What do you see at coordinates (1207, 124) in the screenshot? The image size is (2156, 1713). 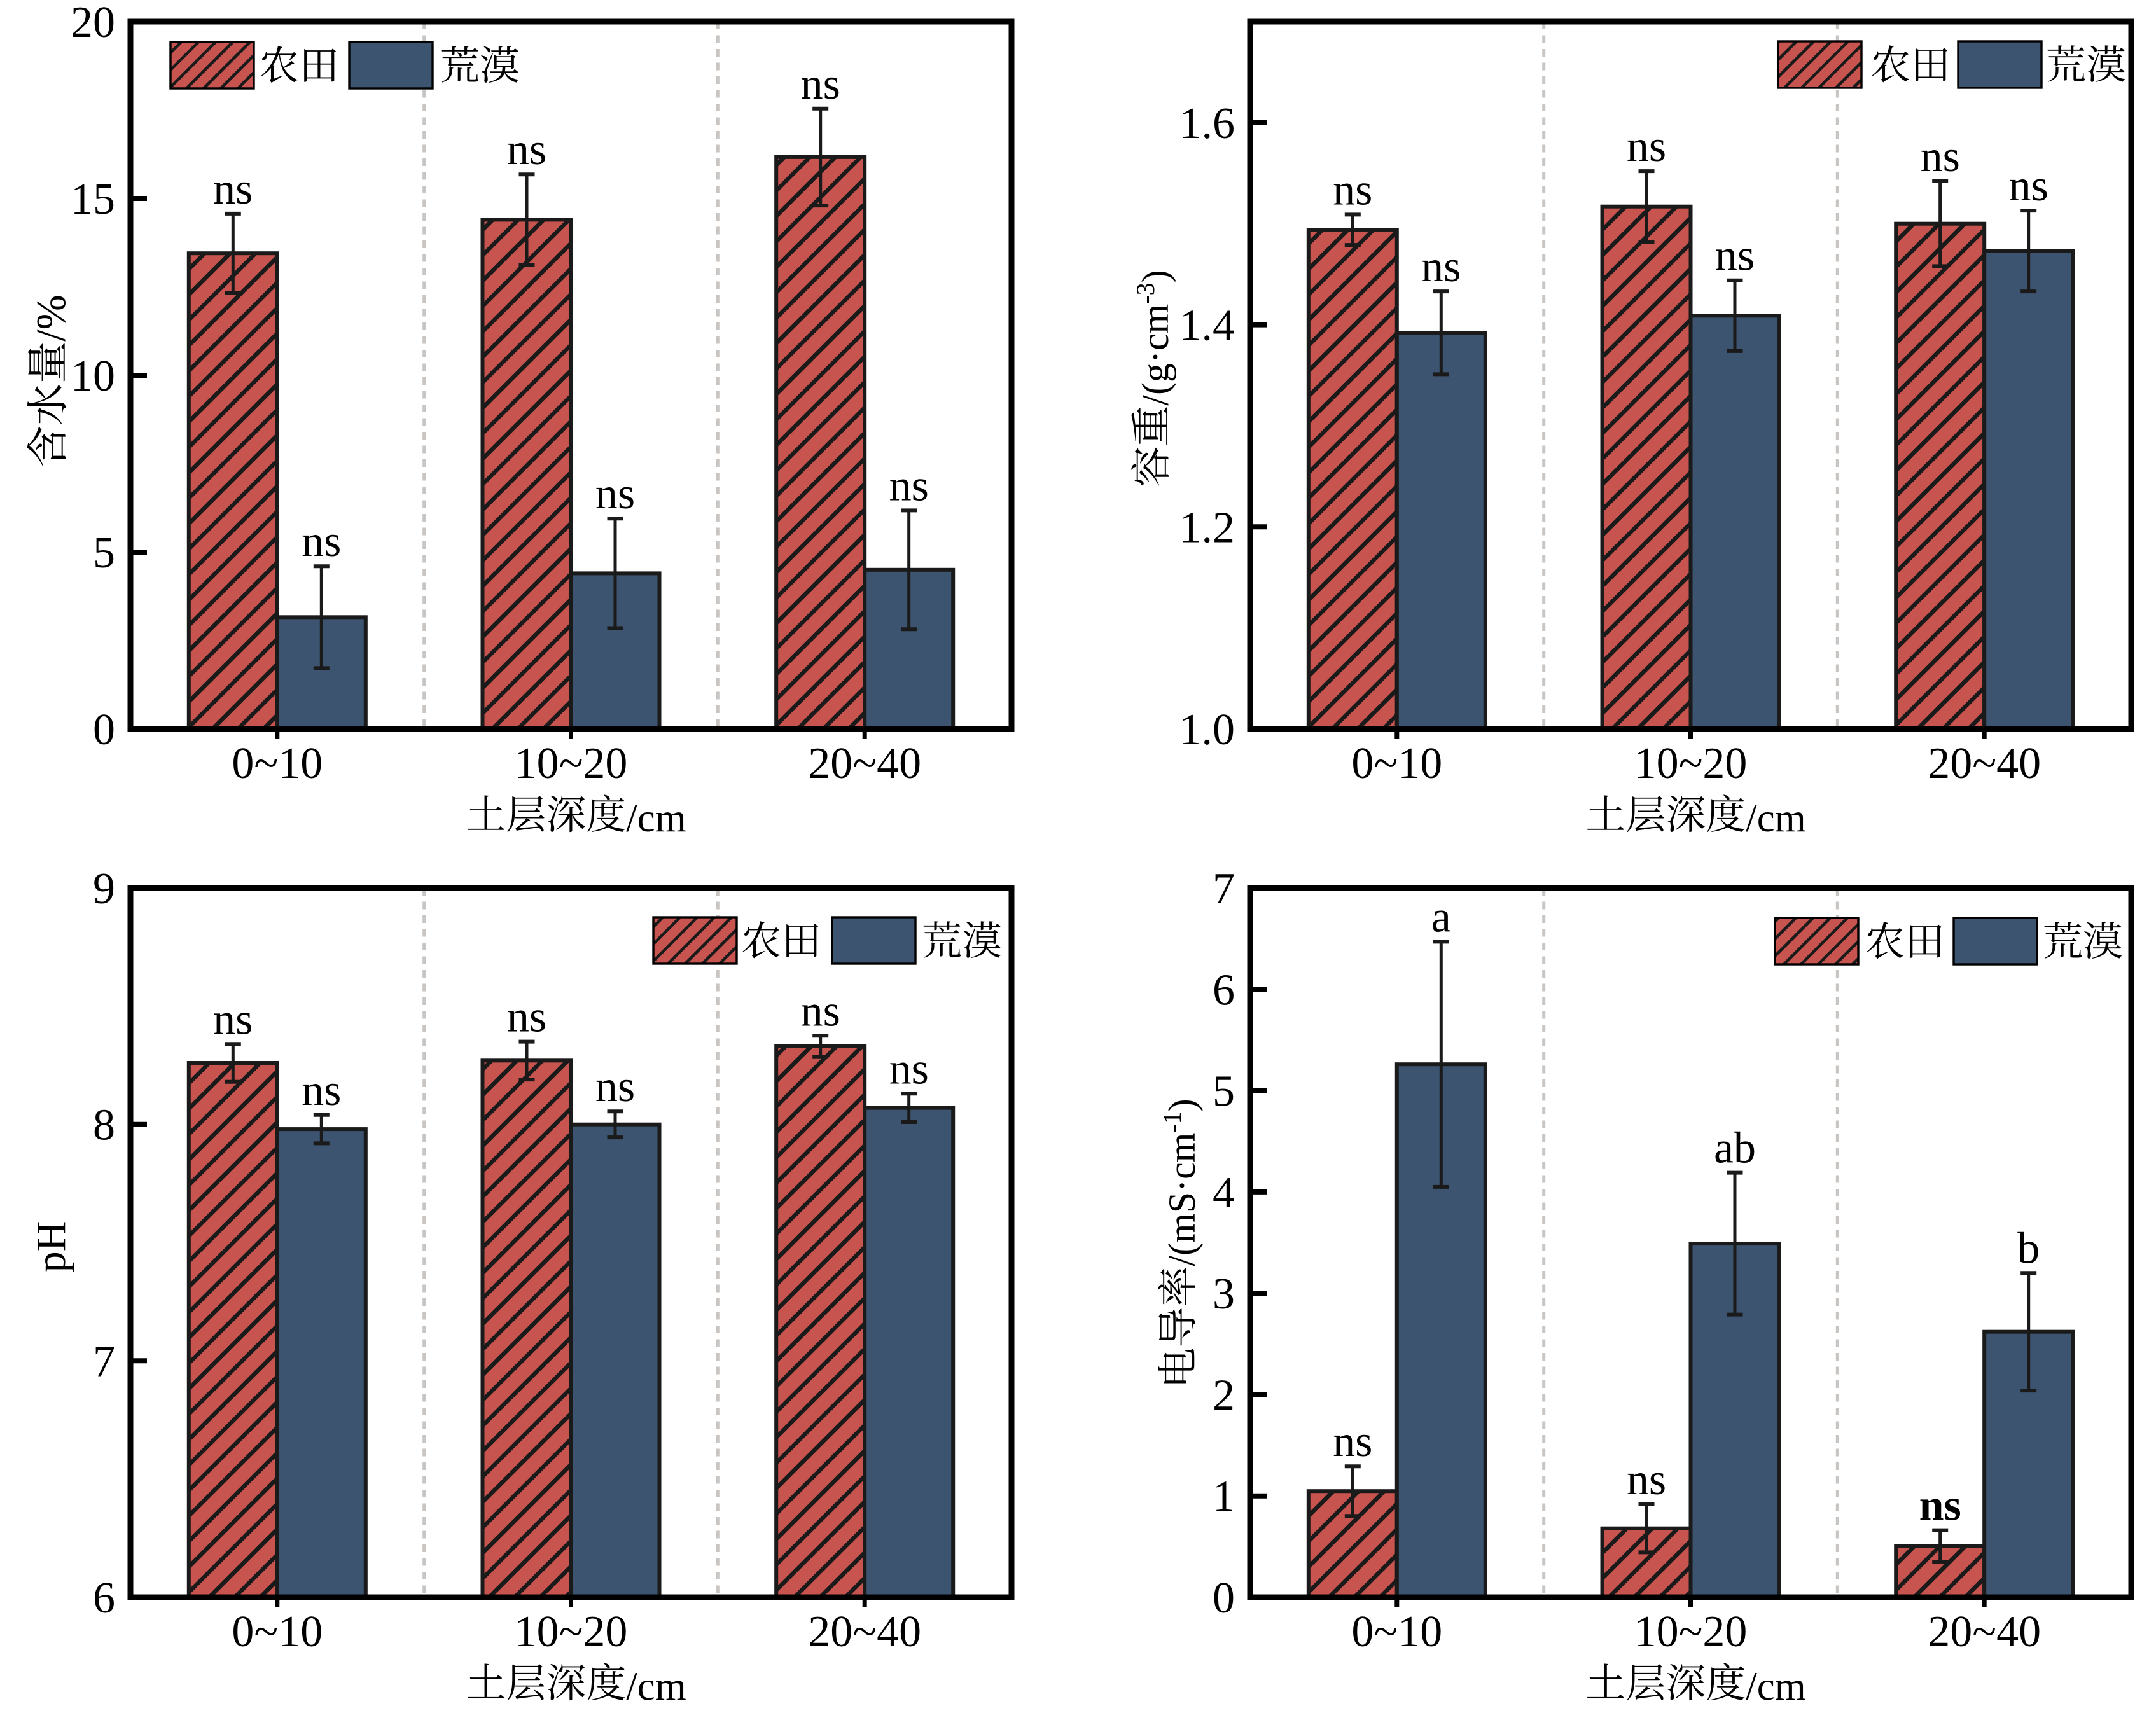 I see `svg-text: 1.6` at bounding box center [1207, 124].